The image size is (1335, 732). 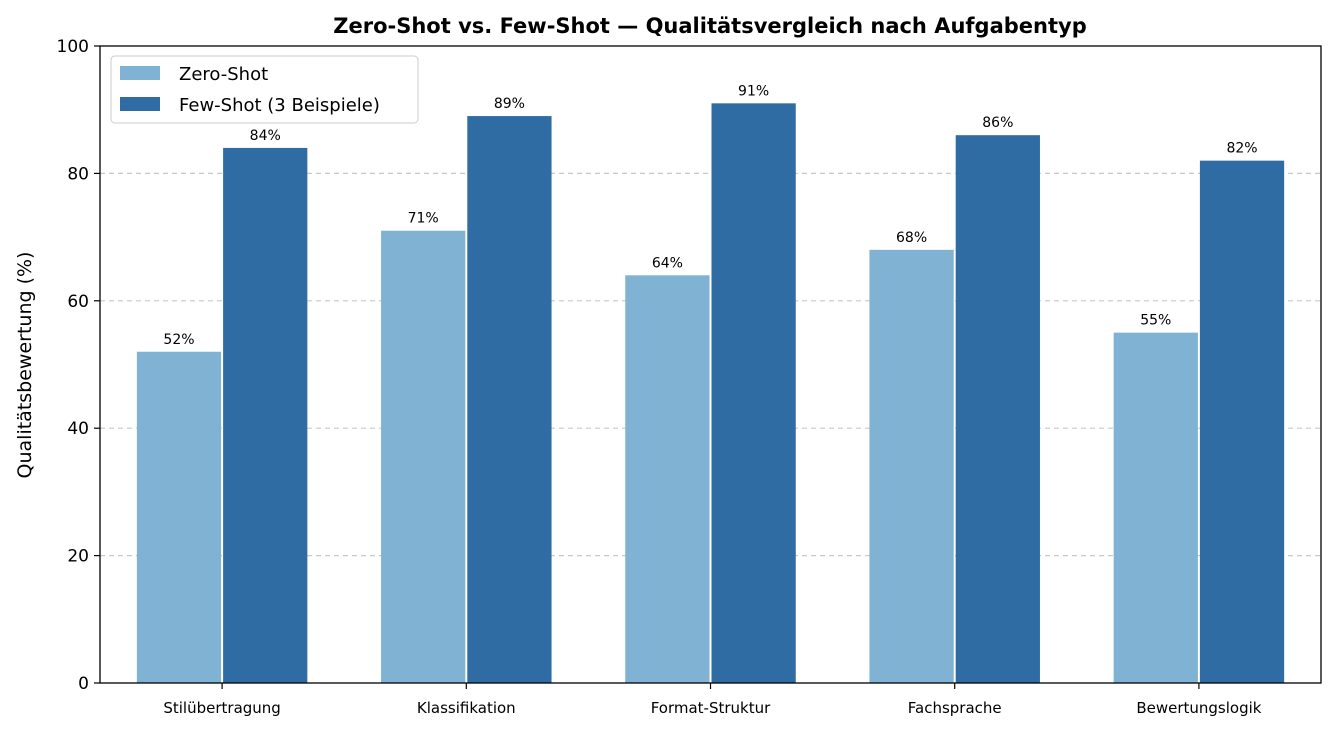 I want to click on data-label: 52%, so click(x=178, y=340).